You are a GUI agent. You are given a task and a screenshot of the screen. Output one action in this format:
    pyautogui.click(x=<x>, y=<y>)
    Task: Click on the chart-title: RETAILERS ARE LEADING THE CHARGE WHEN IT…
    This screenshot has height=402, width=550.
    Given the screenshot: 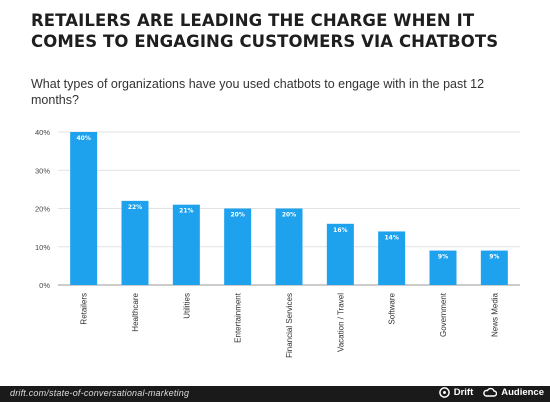 What is the action you would take?
    pyautogui.click(x=265, y=31)
    